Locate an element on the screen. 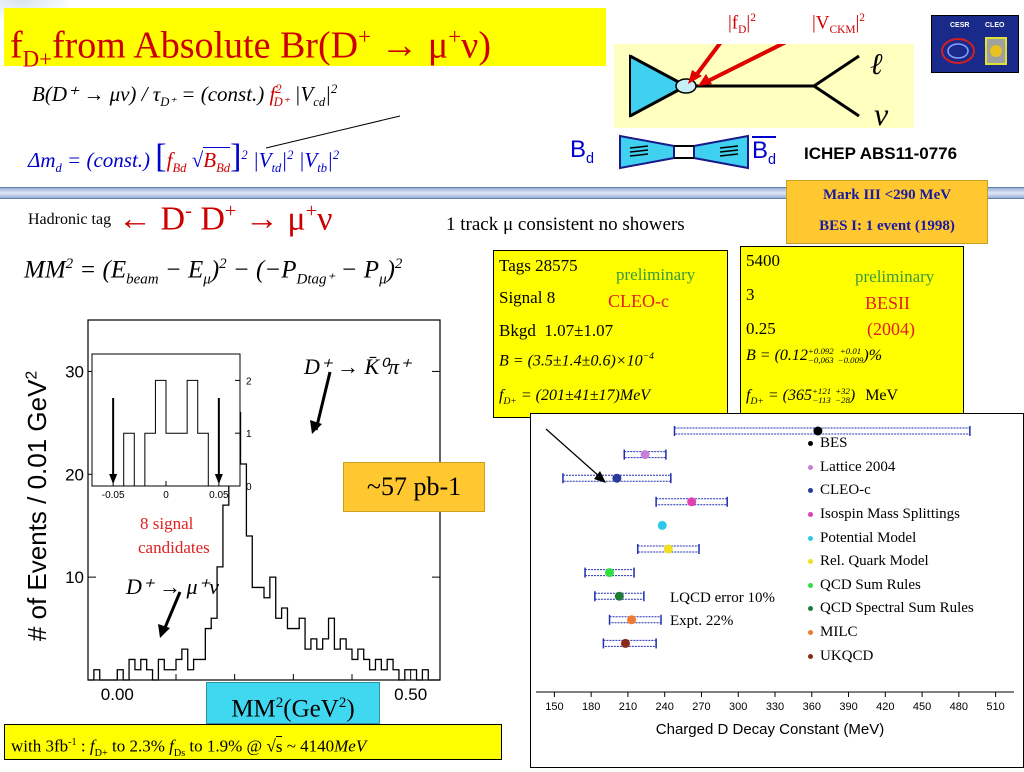  legend-label: UKQCD is located at coordinates (847, 655).